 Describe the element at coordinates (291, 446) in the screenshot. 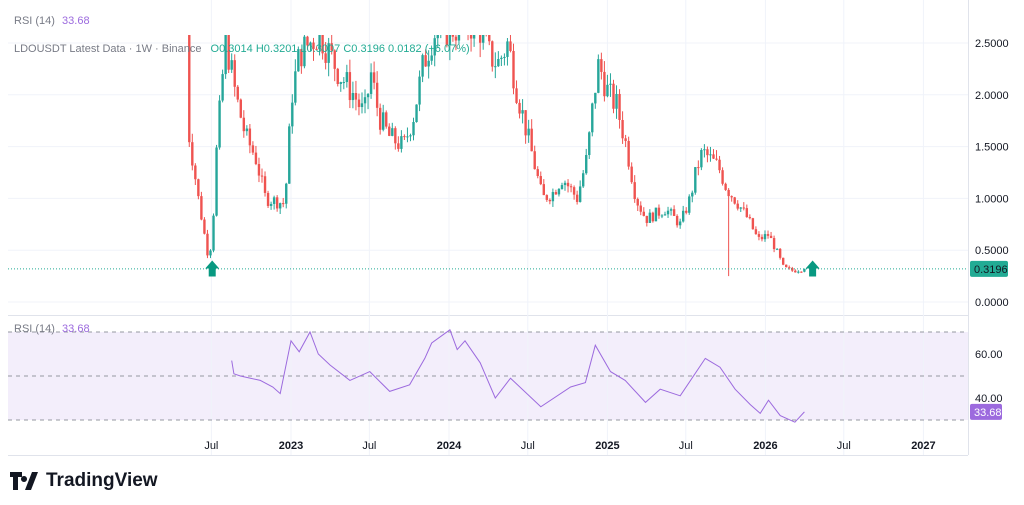

I see `time-tick-label: 2023` at that location.